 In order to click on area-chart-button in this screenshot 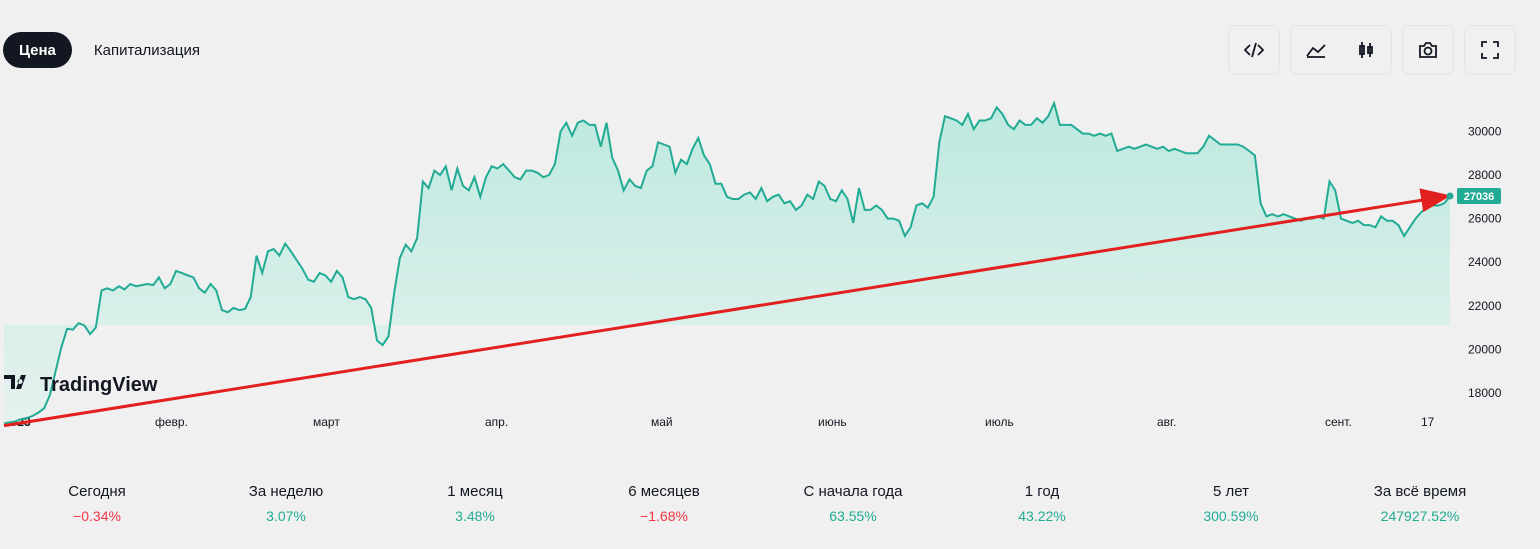, I will do `click(1316, 50)`.